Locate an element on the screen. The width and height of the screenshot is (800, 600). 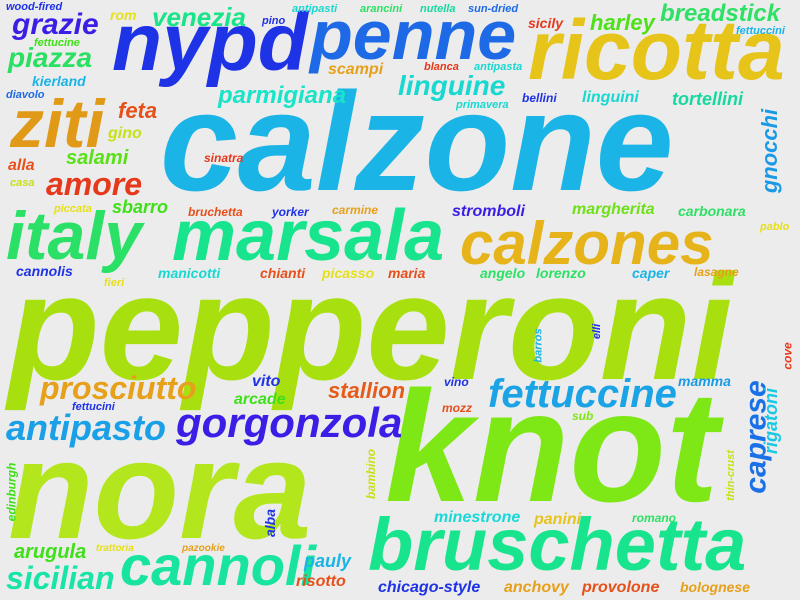
word-fieri: fieri is located at coordinates (114, 283).